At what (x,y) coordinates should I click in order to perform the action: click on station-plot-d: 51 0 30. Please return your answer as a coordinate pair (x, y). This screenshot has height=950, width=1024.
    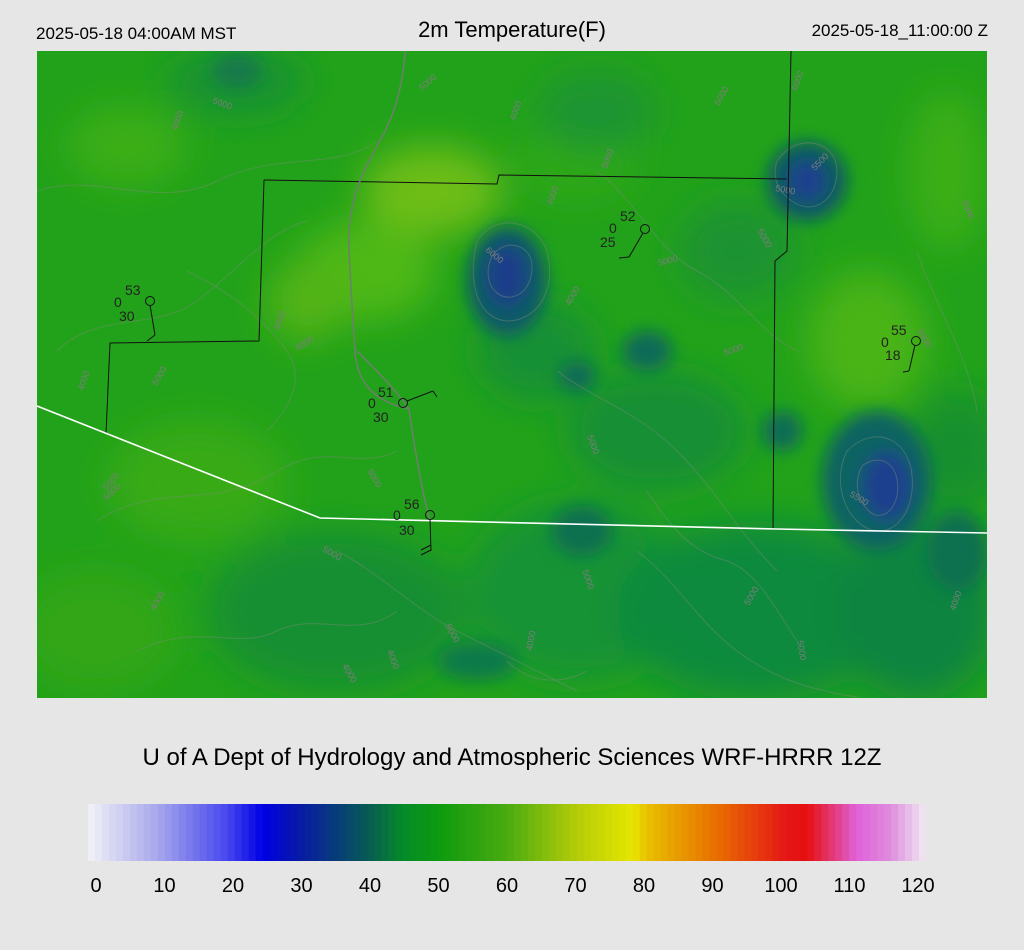
    Looking at the image, I should click on (403, 404).